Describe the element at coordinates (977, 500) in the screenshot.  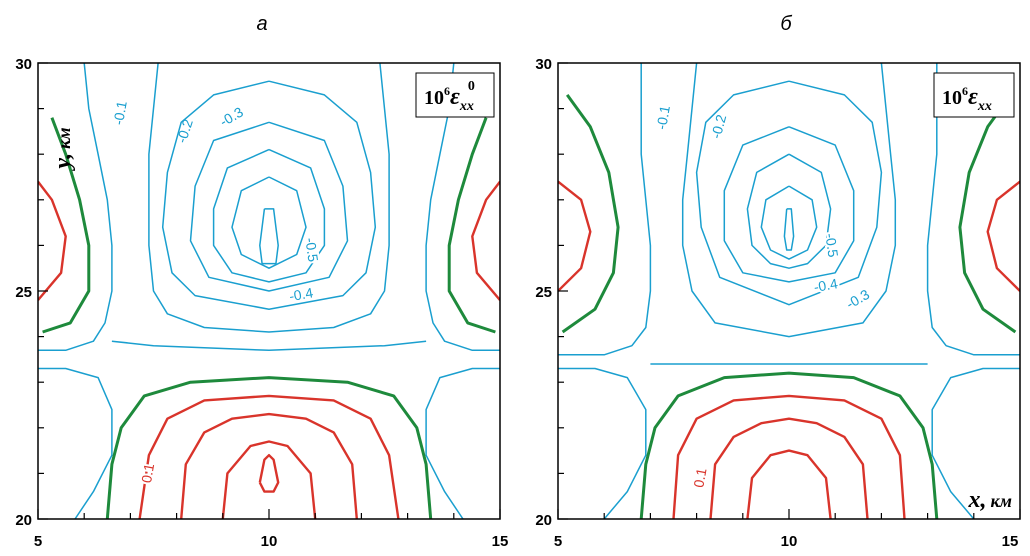
I see `panel-b-xlabel: x,` at that location.